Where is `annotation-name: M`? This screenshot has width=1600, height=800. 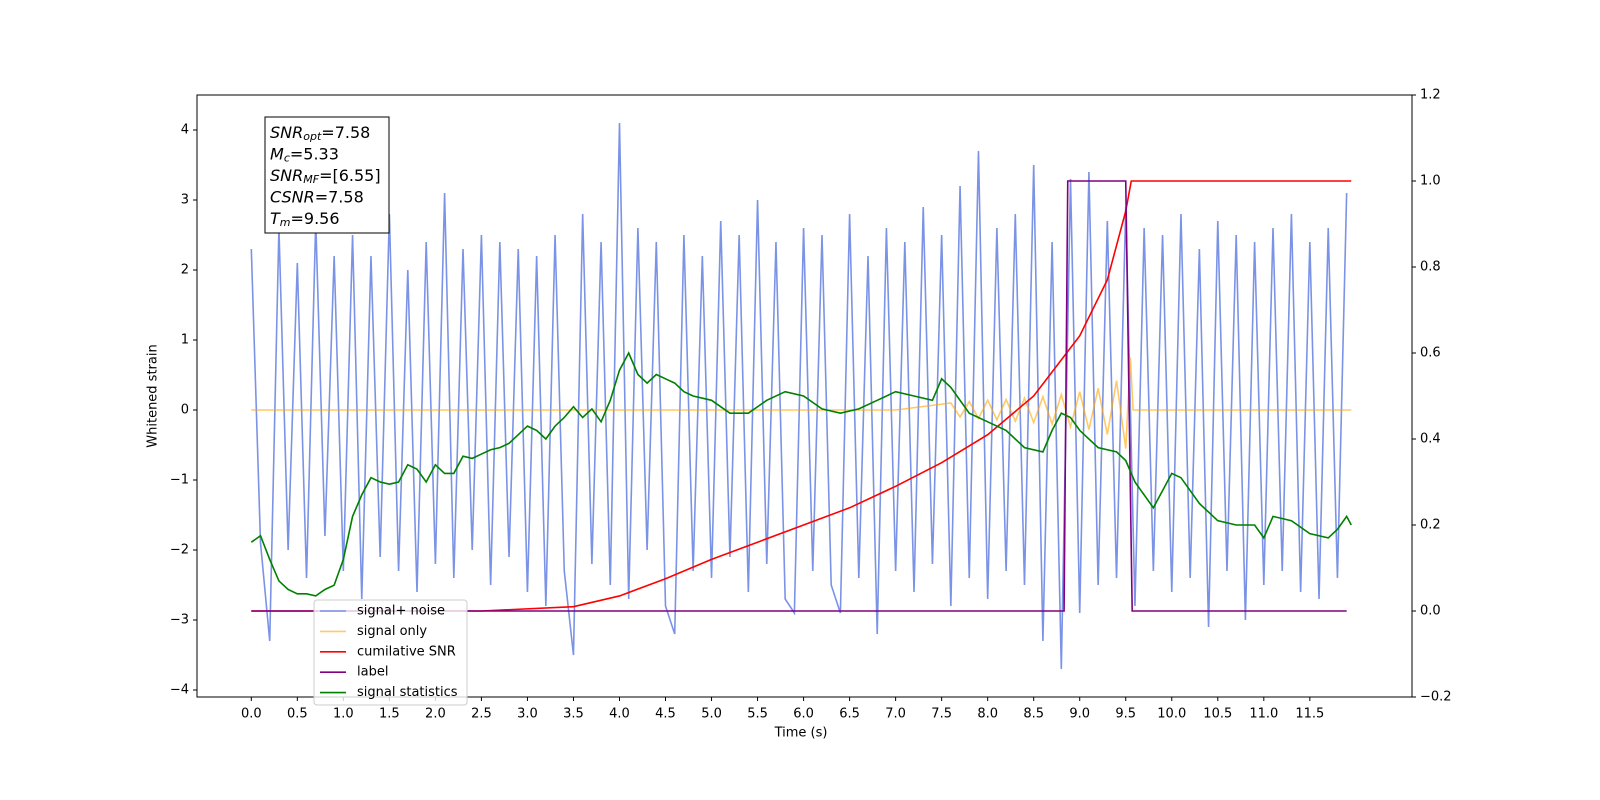
annotation-name: M is located at coordinates (277, 153).